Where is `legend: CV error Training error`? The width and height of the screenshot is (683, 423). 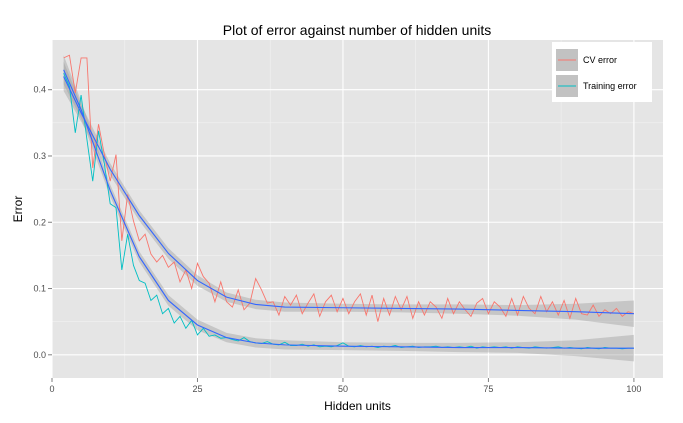
legend: CV error Training error is located at coordinates (602, 72).